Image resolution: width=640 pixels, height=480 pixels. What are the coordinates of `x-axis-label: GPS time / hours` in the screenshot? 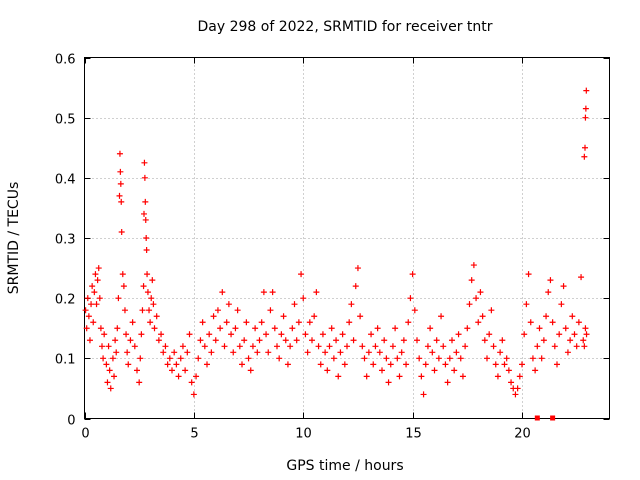 It's located at (344, 466).